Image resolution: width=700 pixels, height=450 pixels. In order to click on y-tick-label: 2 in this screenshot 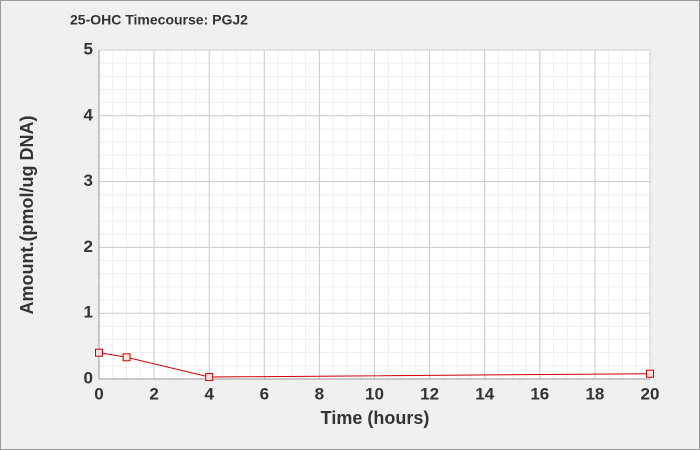, I will do `click(88, 246)`.